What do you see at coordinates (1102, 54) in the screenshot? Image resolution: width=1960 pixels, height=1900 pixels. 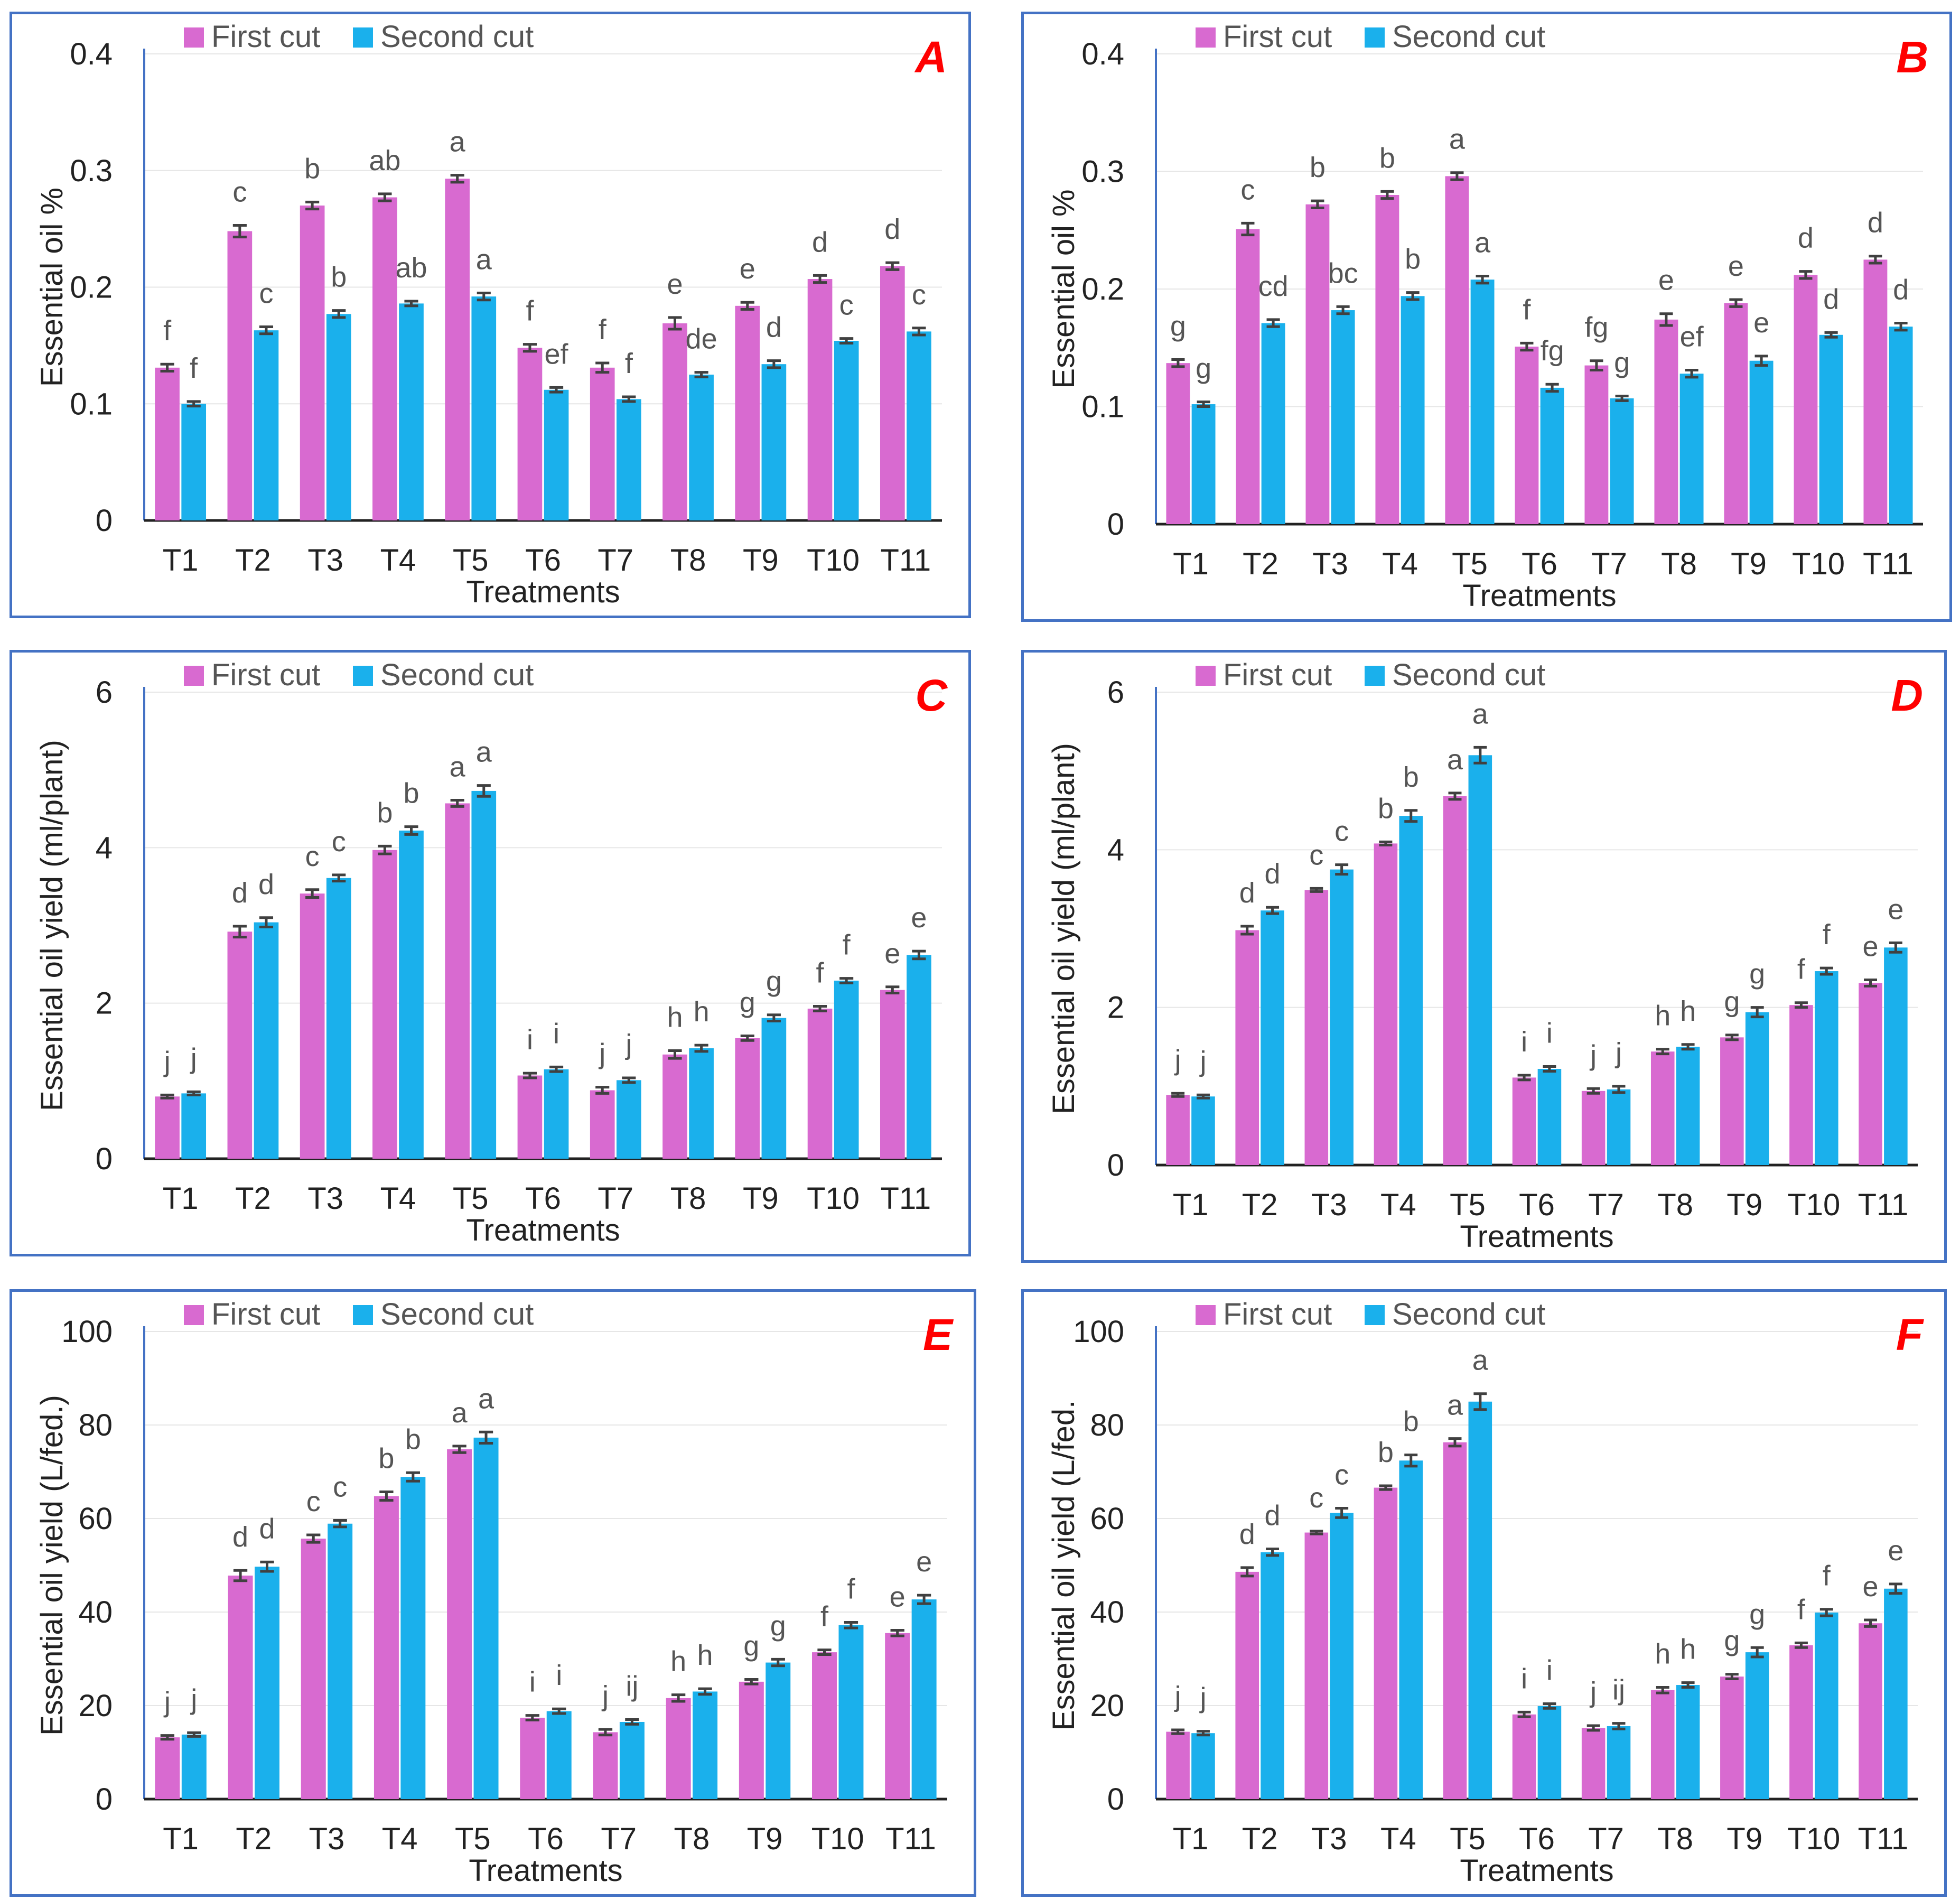 I see `y-tick-label: 0.4` at bounding box center [1102, 54].